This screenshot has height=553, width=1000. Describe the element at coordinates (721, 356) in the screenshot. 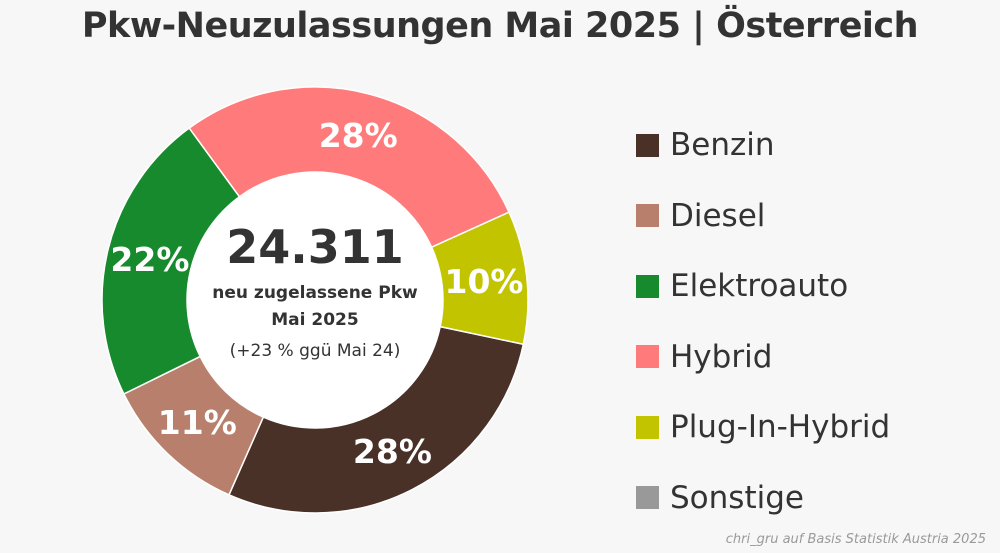

I see `legend-label: Hybrid` at that location.